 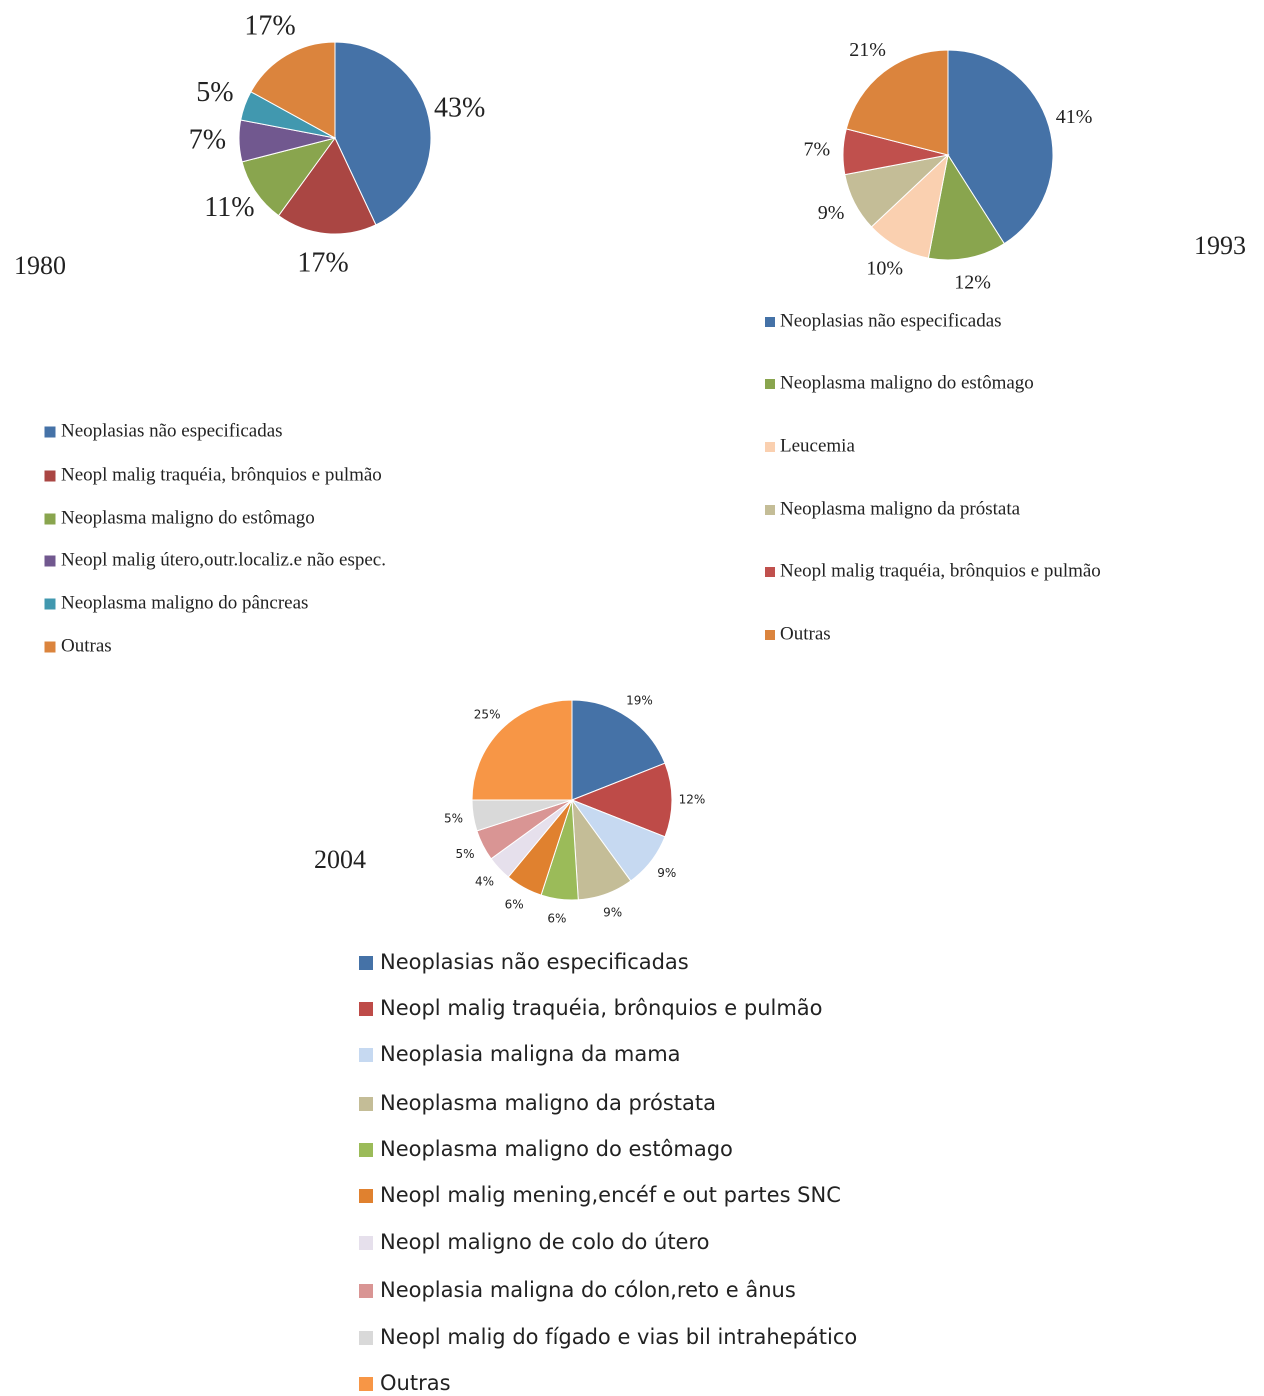 I want to click on legend-label: Neoplasia maligna do cólon,reto e ânus, so click(x=588, y=1290).